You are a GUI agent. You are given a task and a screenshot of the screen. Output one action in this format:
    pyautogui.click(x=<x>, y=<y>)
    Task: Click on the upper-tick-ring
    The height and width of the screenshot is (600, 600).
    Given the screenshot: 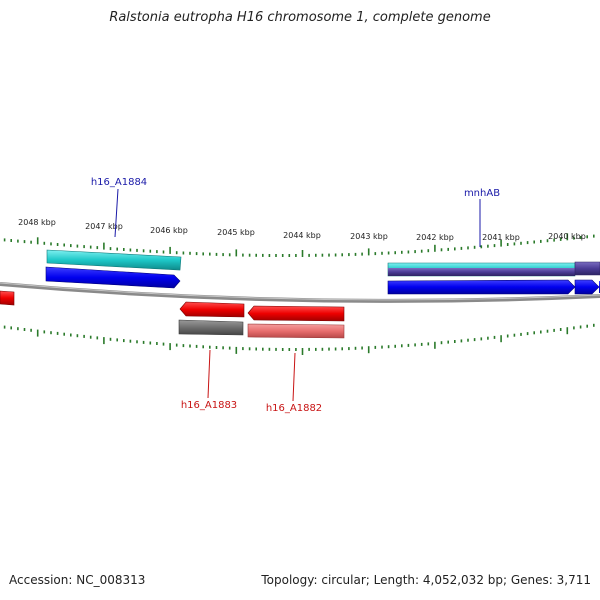 What is the action you would take?
    pyautogui.click(x=299, y=245)
    